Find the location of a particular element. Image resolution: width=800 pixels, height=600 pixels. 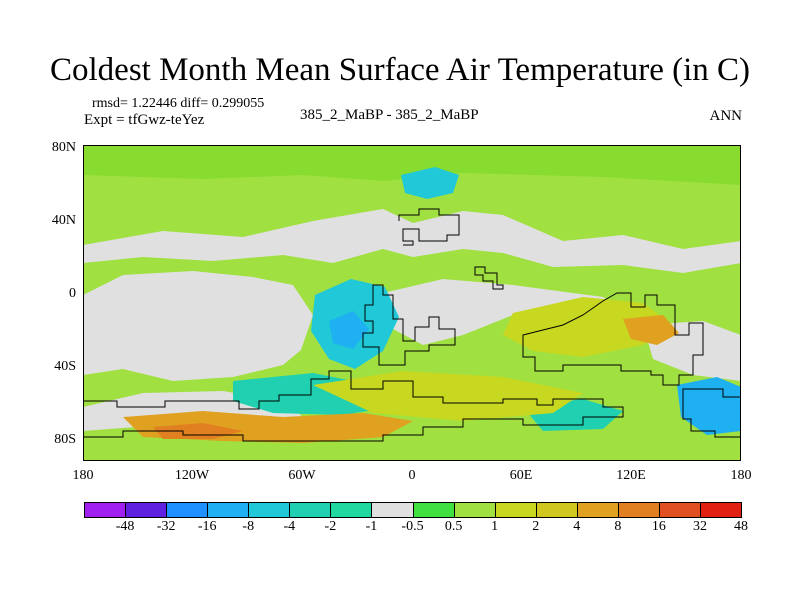

colorbar-label: -0.5 is located at coordinates (412, 526).